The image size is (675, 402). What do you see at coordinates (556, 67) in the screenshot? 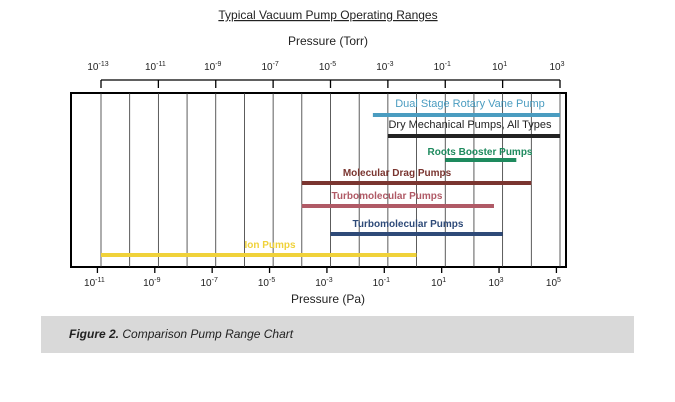
I see `top-tick-label: 10³` at bounding box center [556, 67].